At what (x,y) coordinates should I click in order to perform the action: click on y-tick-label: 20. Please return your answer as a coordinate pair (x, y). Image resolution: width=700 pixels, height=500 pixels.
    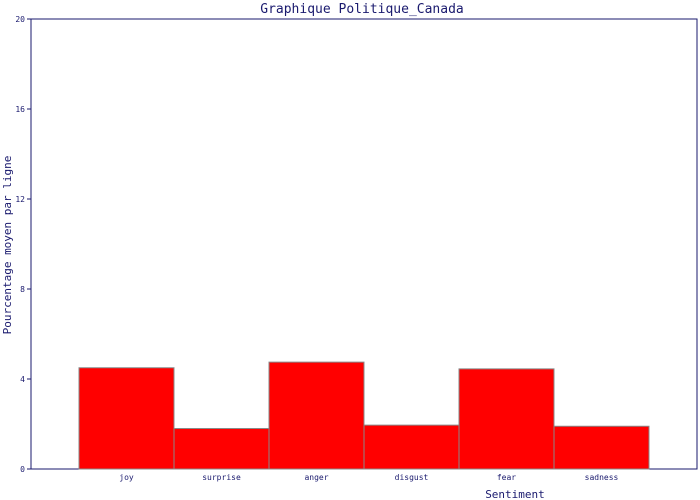
    Looking at the image, I should click on (20, 19).